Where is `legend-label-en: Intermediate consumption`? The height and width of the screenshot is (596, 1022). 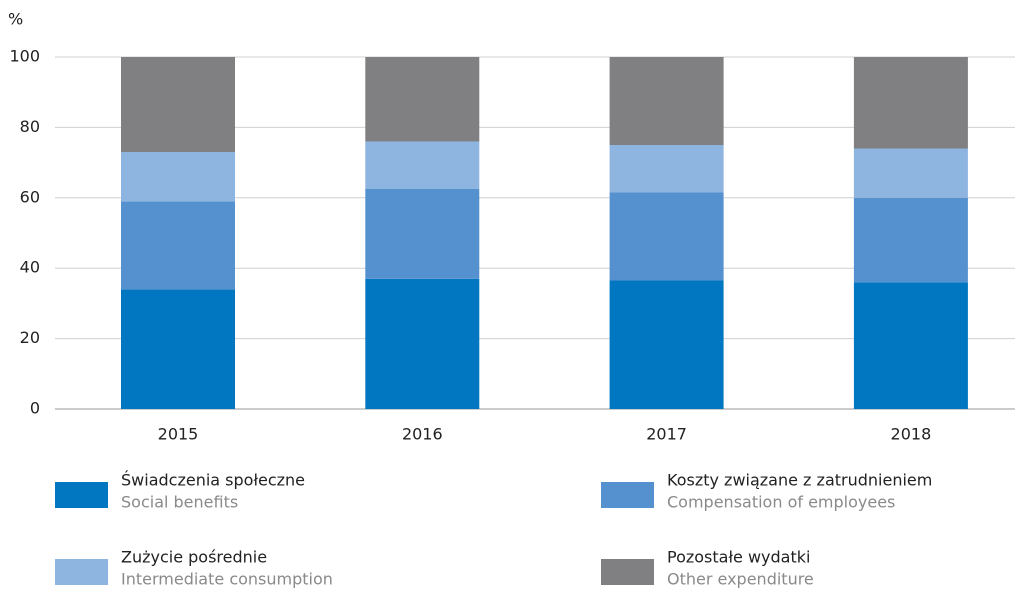 legend-label-en: Intermediate consumption is located at coordinates (227, 579).